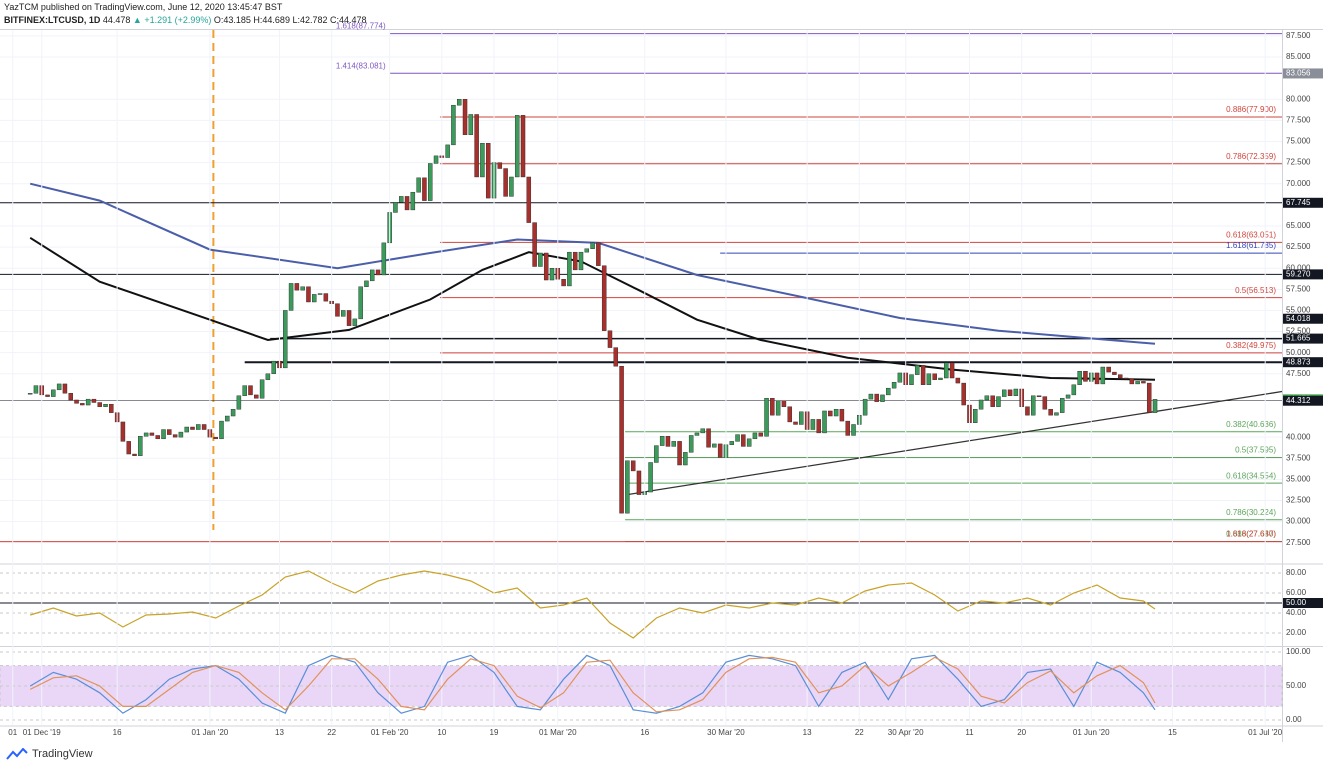  Describe the element at coordinates (1298, 119) in the screenshot. I see `y-tick-label: 77.500` at that location.